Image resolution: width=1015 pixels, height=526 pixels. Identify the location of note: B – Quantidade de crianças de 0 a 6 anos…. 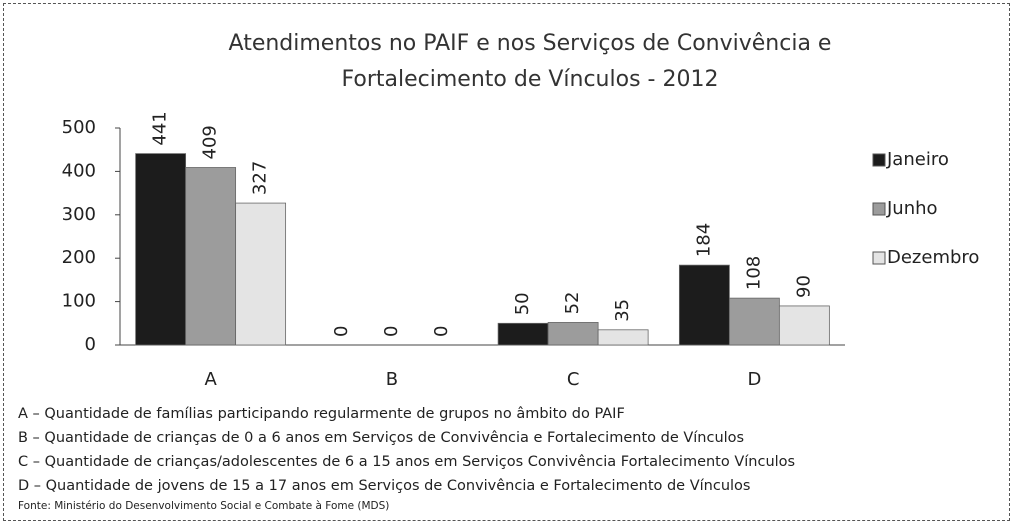
(381, 438).